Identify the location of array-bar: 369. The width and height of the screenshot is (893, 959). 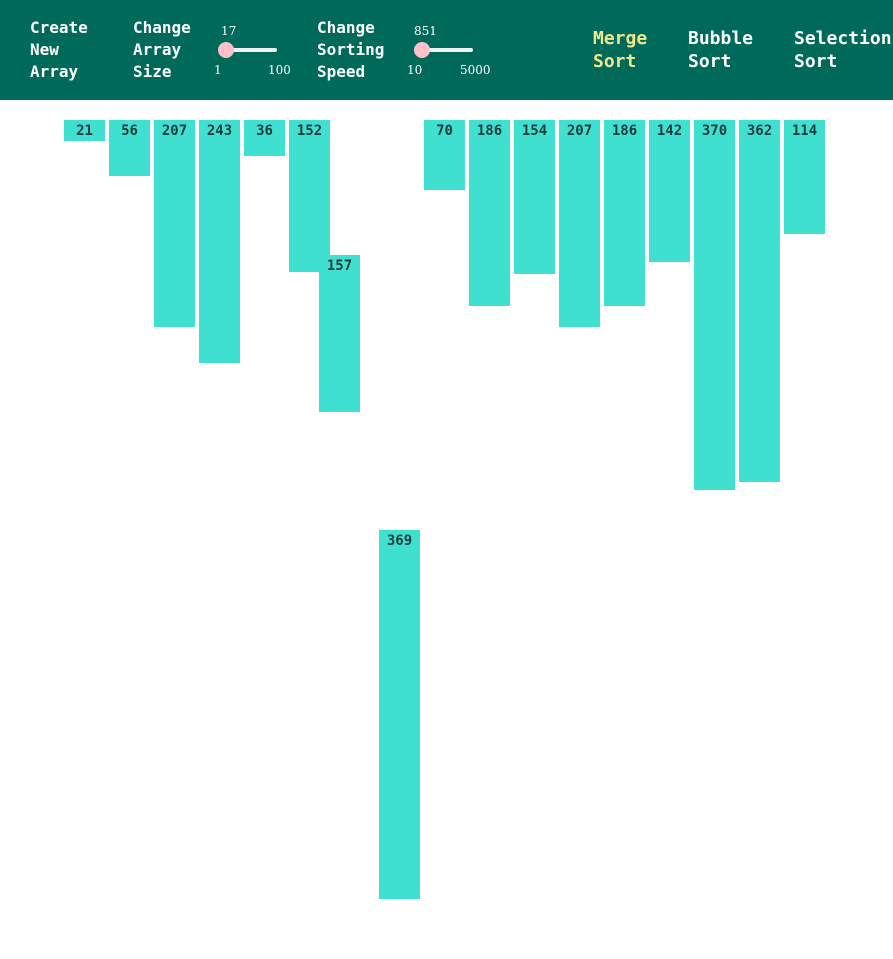
(399, 714).